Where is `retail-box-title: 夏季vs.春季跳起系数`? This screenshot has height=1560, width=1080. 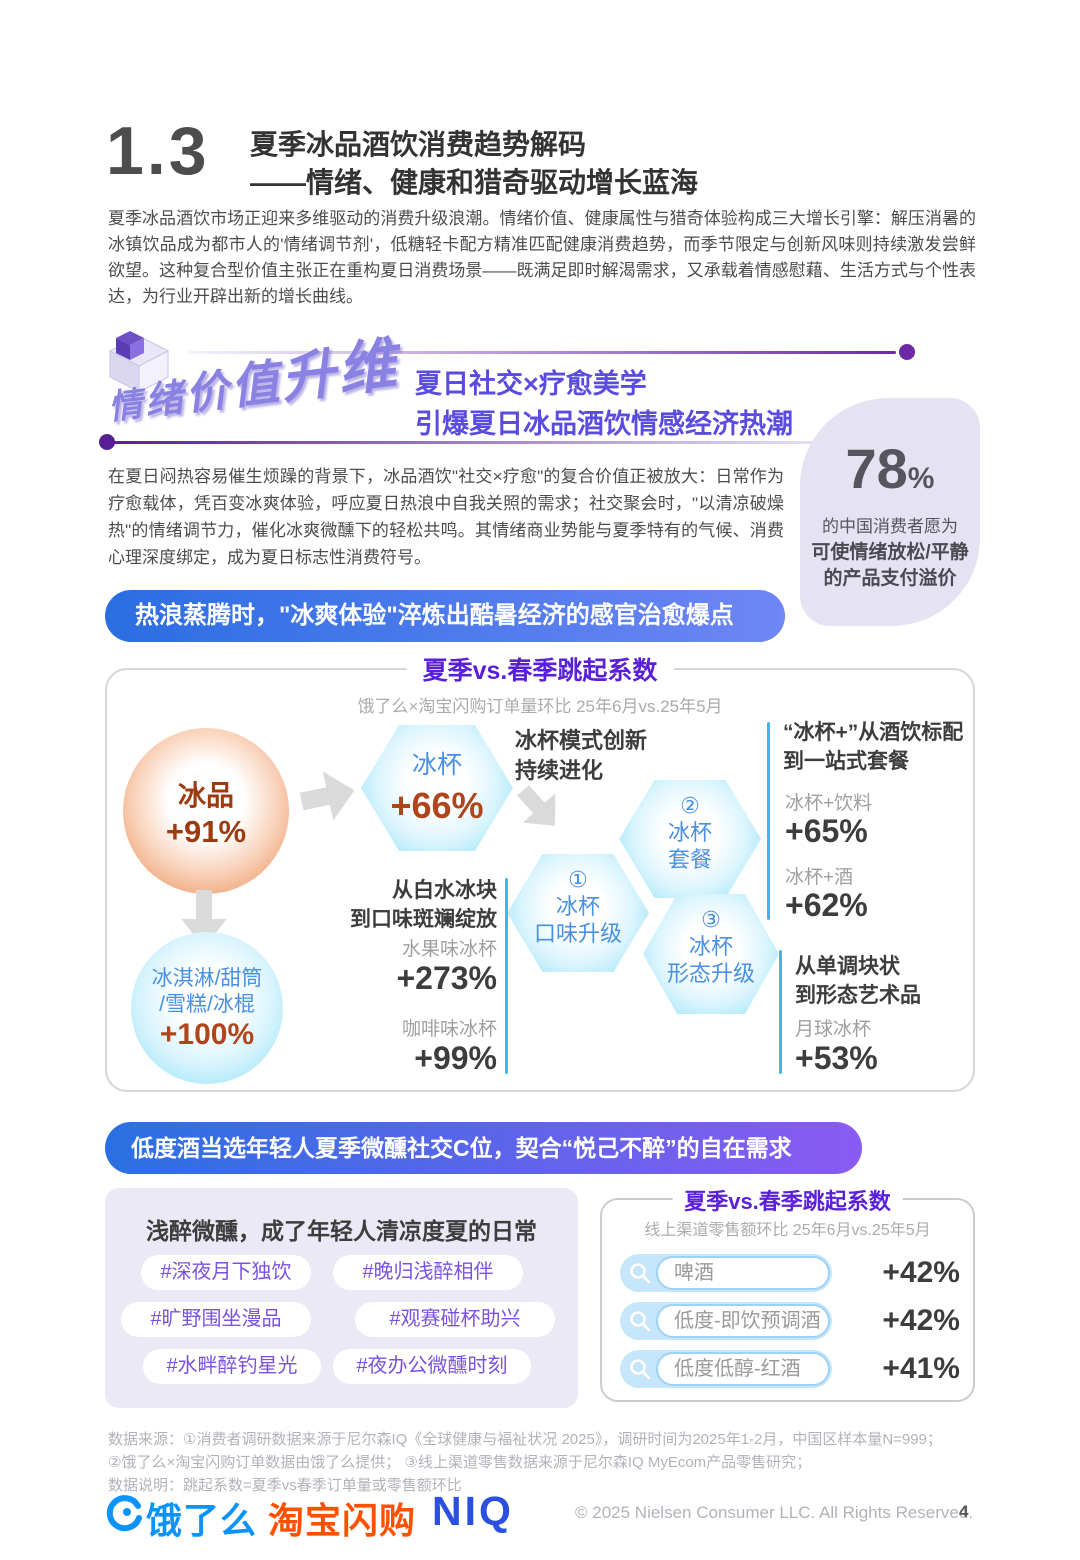
retail-box-title: 夏季vs.春季跳起系数 is located at coordinates (787, 1200).